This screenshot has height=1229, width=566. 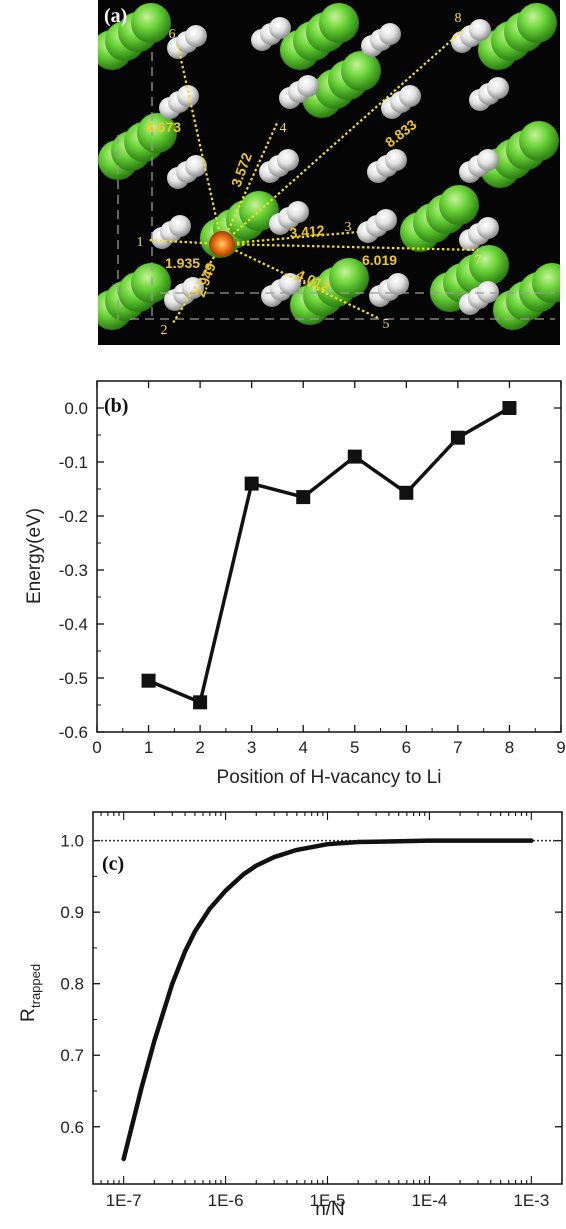 I want to click on site-number-2: 2, so click(x=164, y=330).